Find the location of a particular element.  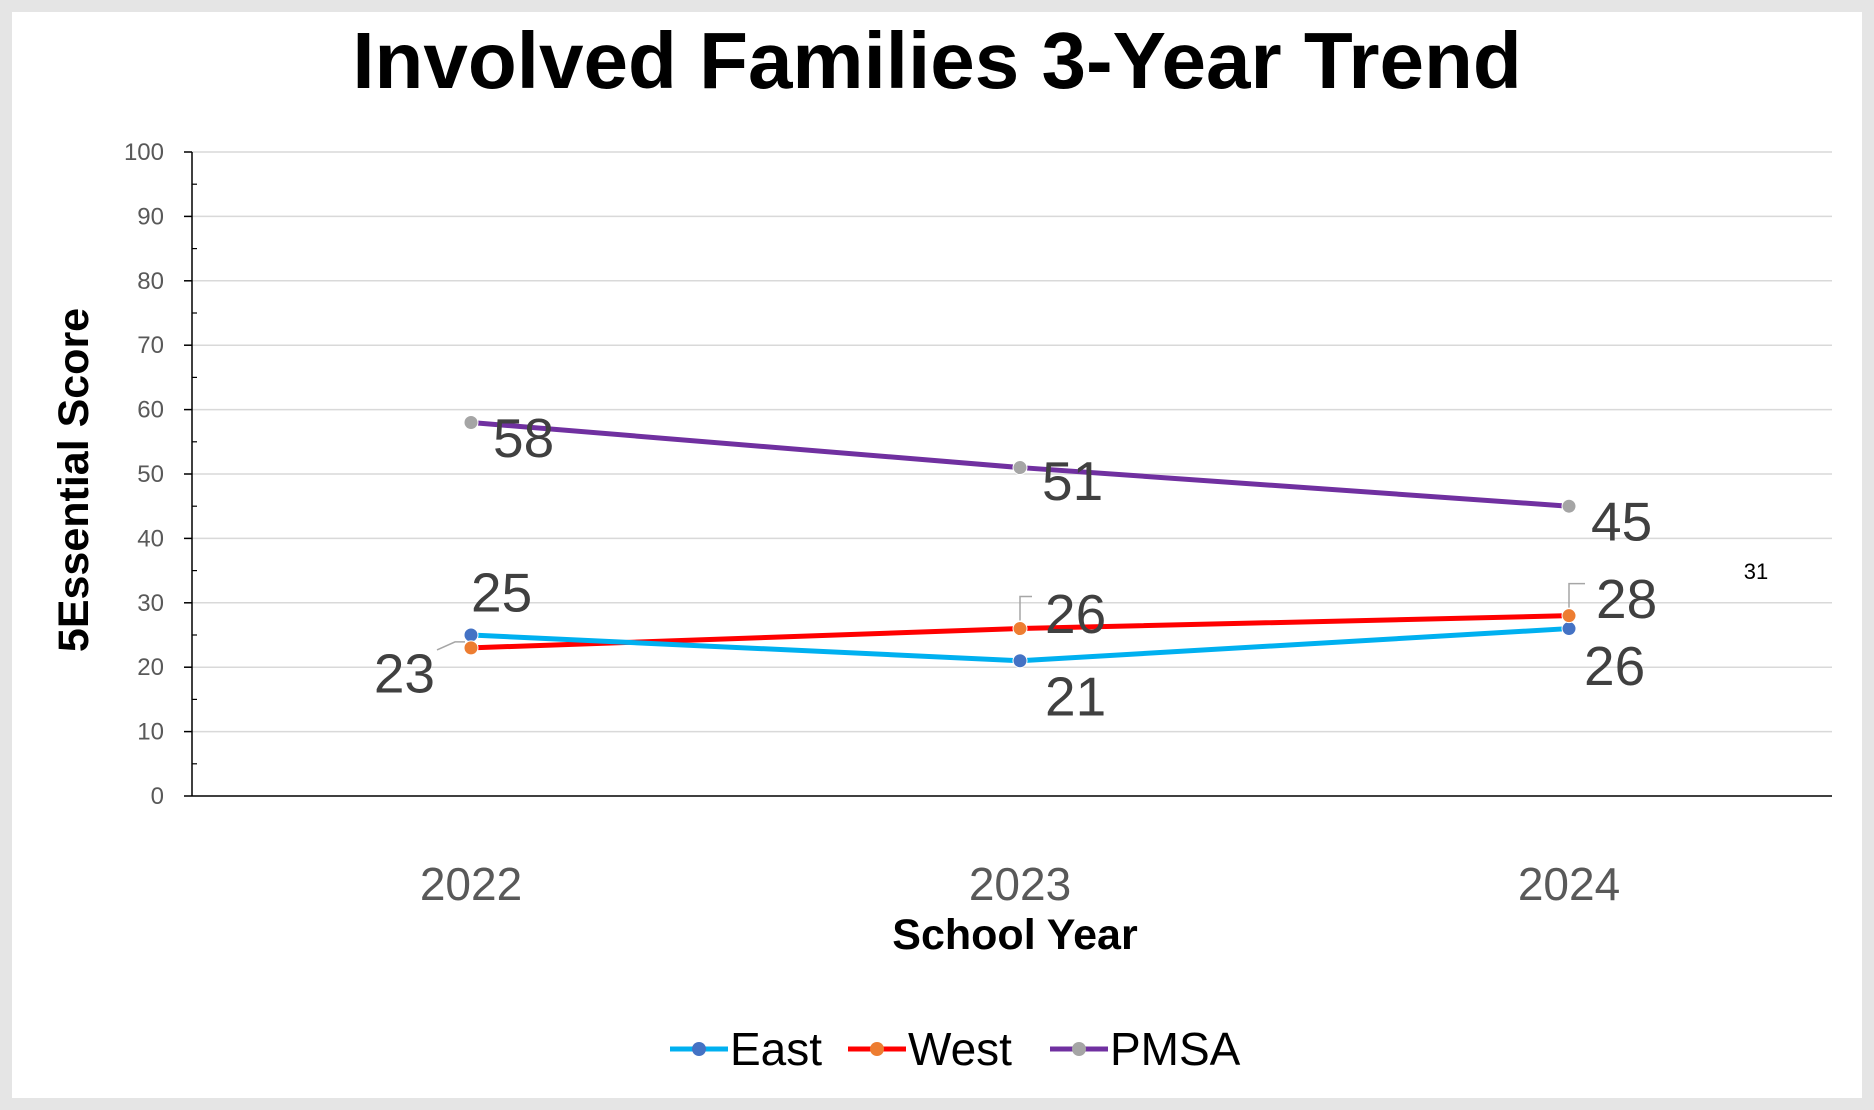

series-markers is located at coordinates (1020, 541).